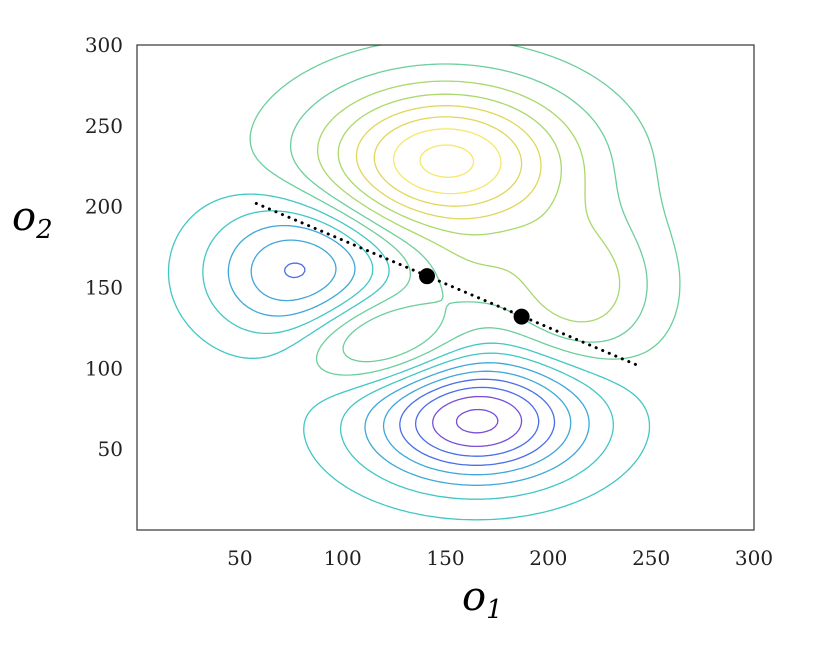 This screenshot has height=662, width=831. Describe the element at coordinates (104, 126) in the screenshot. I see `y-tick-label: 250` at that location.